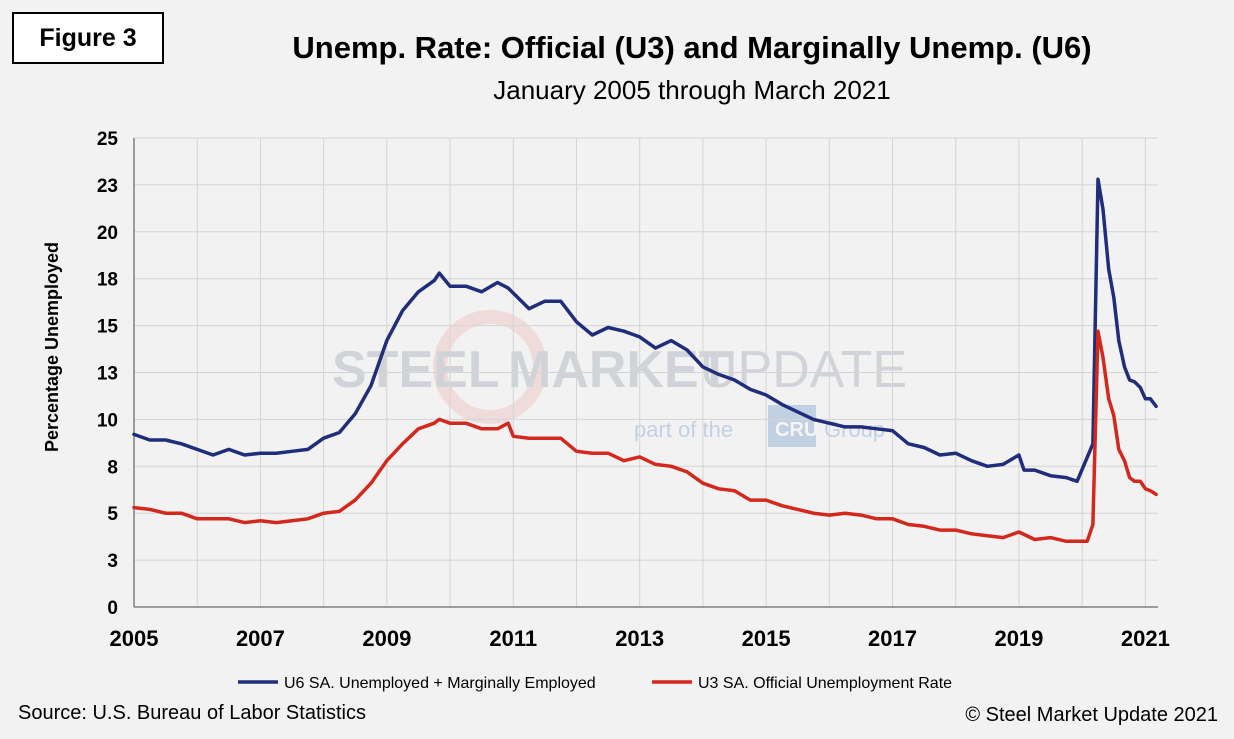  Describe the element at coordinates (107, 233) in the screenshot. I see `y-tick-label: 20` at that location.